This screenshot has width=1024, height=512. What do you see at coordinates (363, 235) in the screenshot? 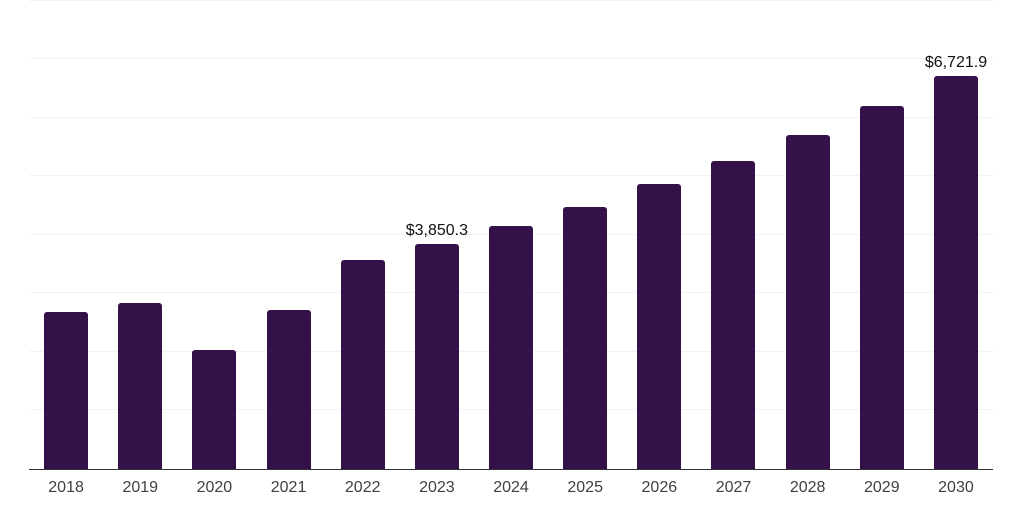
I see `band-2022` at bounding box center [363, 235].